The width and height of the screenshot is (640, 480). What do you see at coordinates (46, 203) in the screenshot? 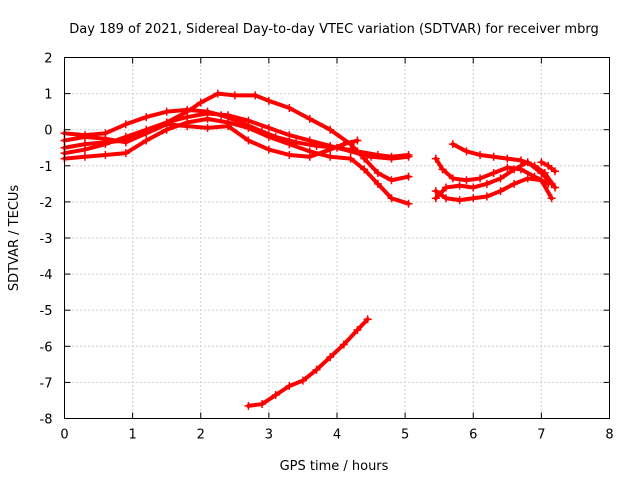
I see `y-tick-label: -2` at bounding box center [46, 203].